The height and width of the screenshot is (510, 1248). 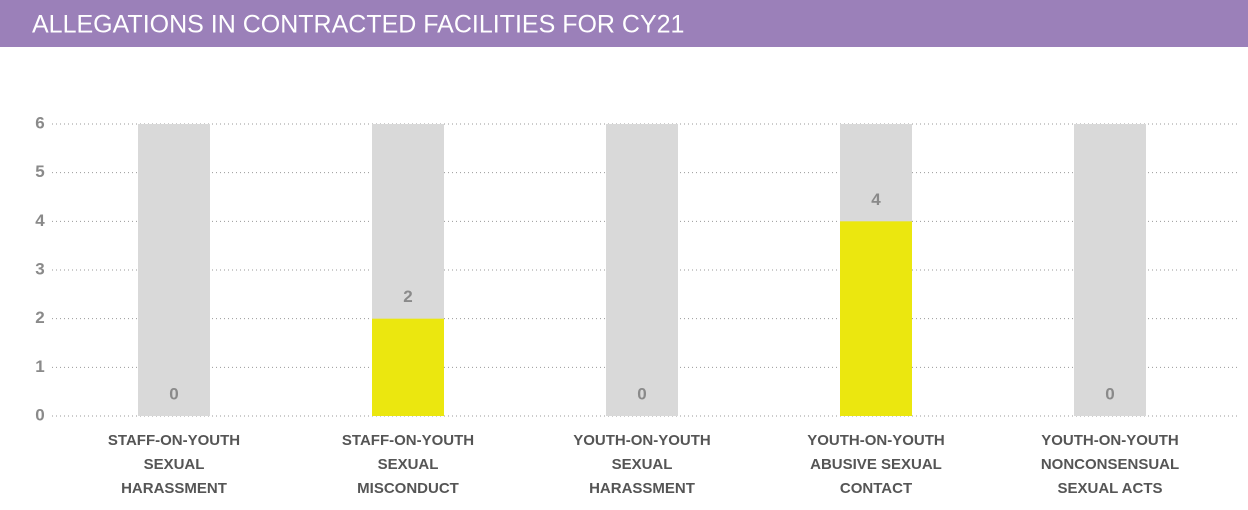 What do you see at coordinates (876, 488) in the screenshot?
I see `x-tick-label: CONTACT` at bounding box center [876, 488].